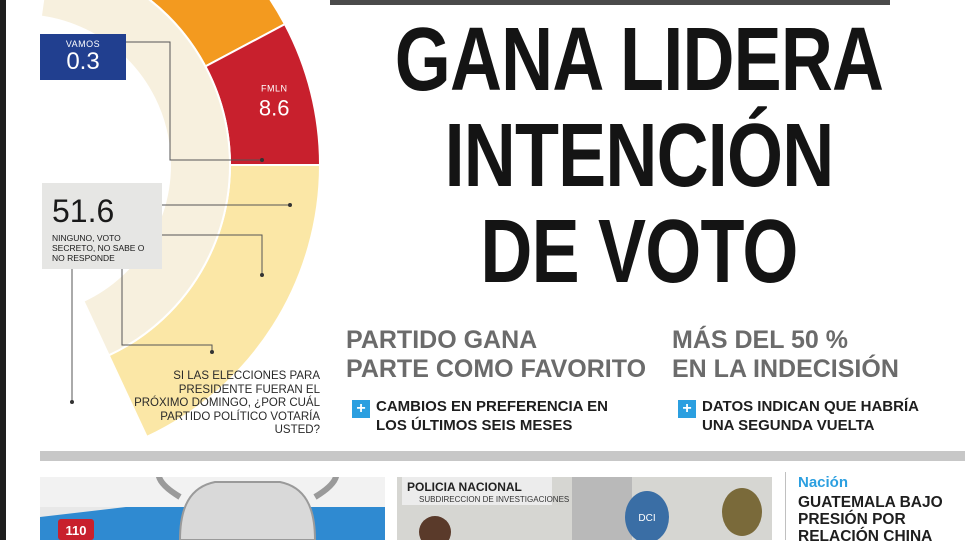 Image resolution: width=970 pixels, height=545 pixels. Describe the element at coordinates (3, 270) in the screenshot. I see `page-left-border` at that location.